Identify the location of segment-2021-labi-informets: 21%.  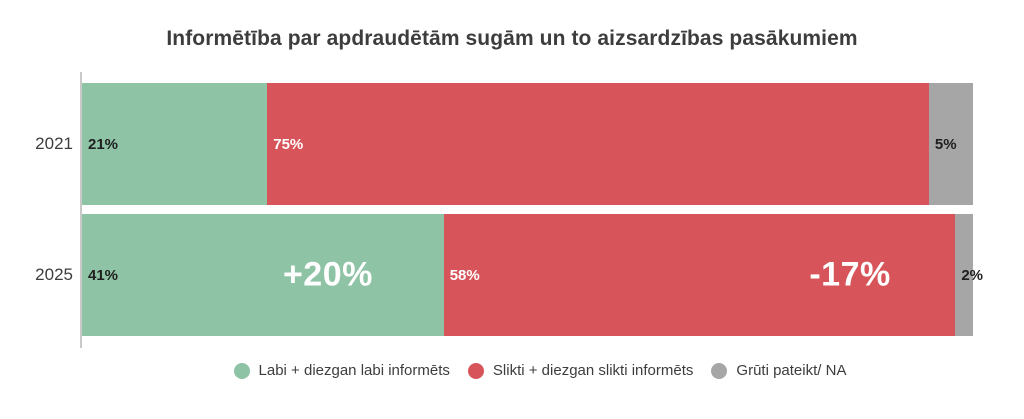
(175, 144).